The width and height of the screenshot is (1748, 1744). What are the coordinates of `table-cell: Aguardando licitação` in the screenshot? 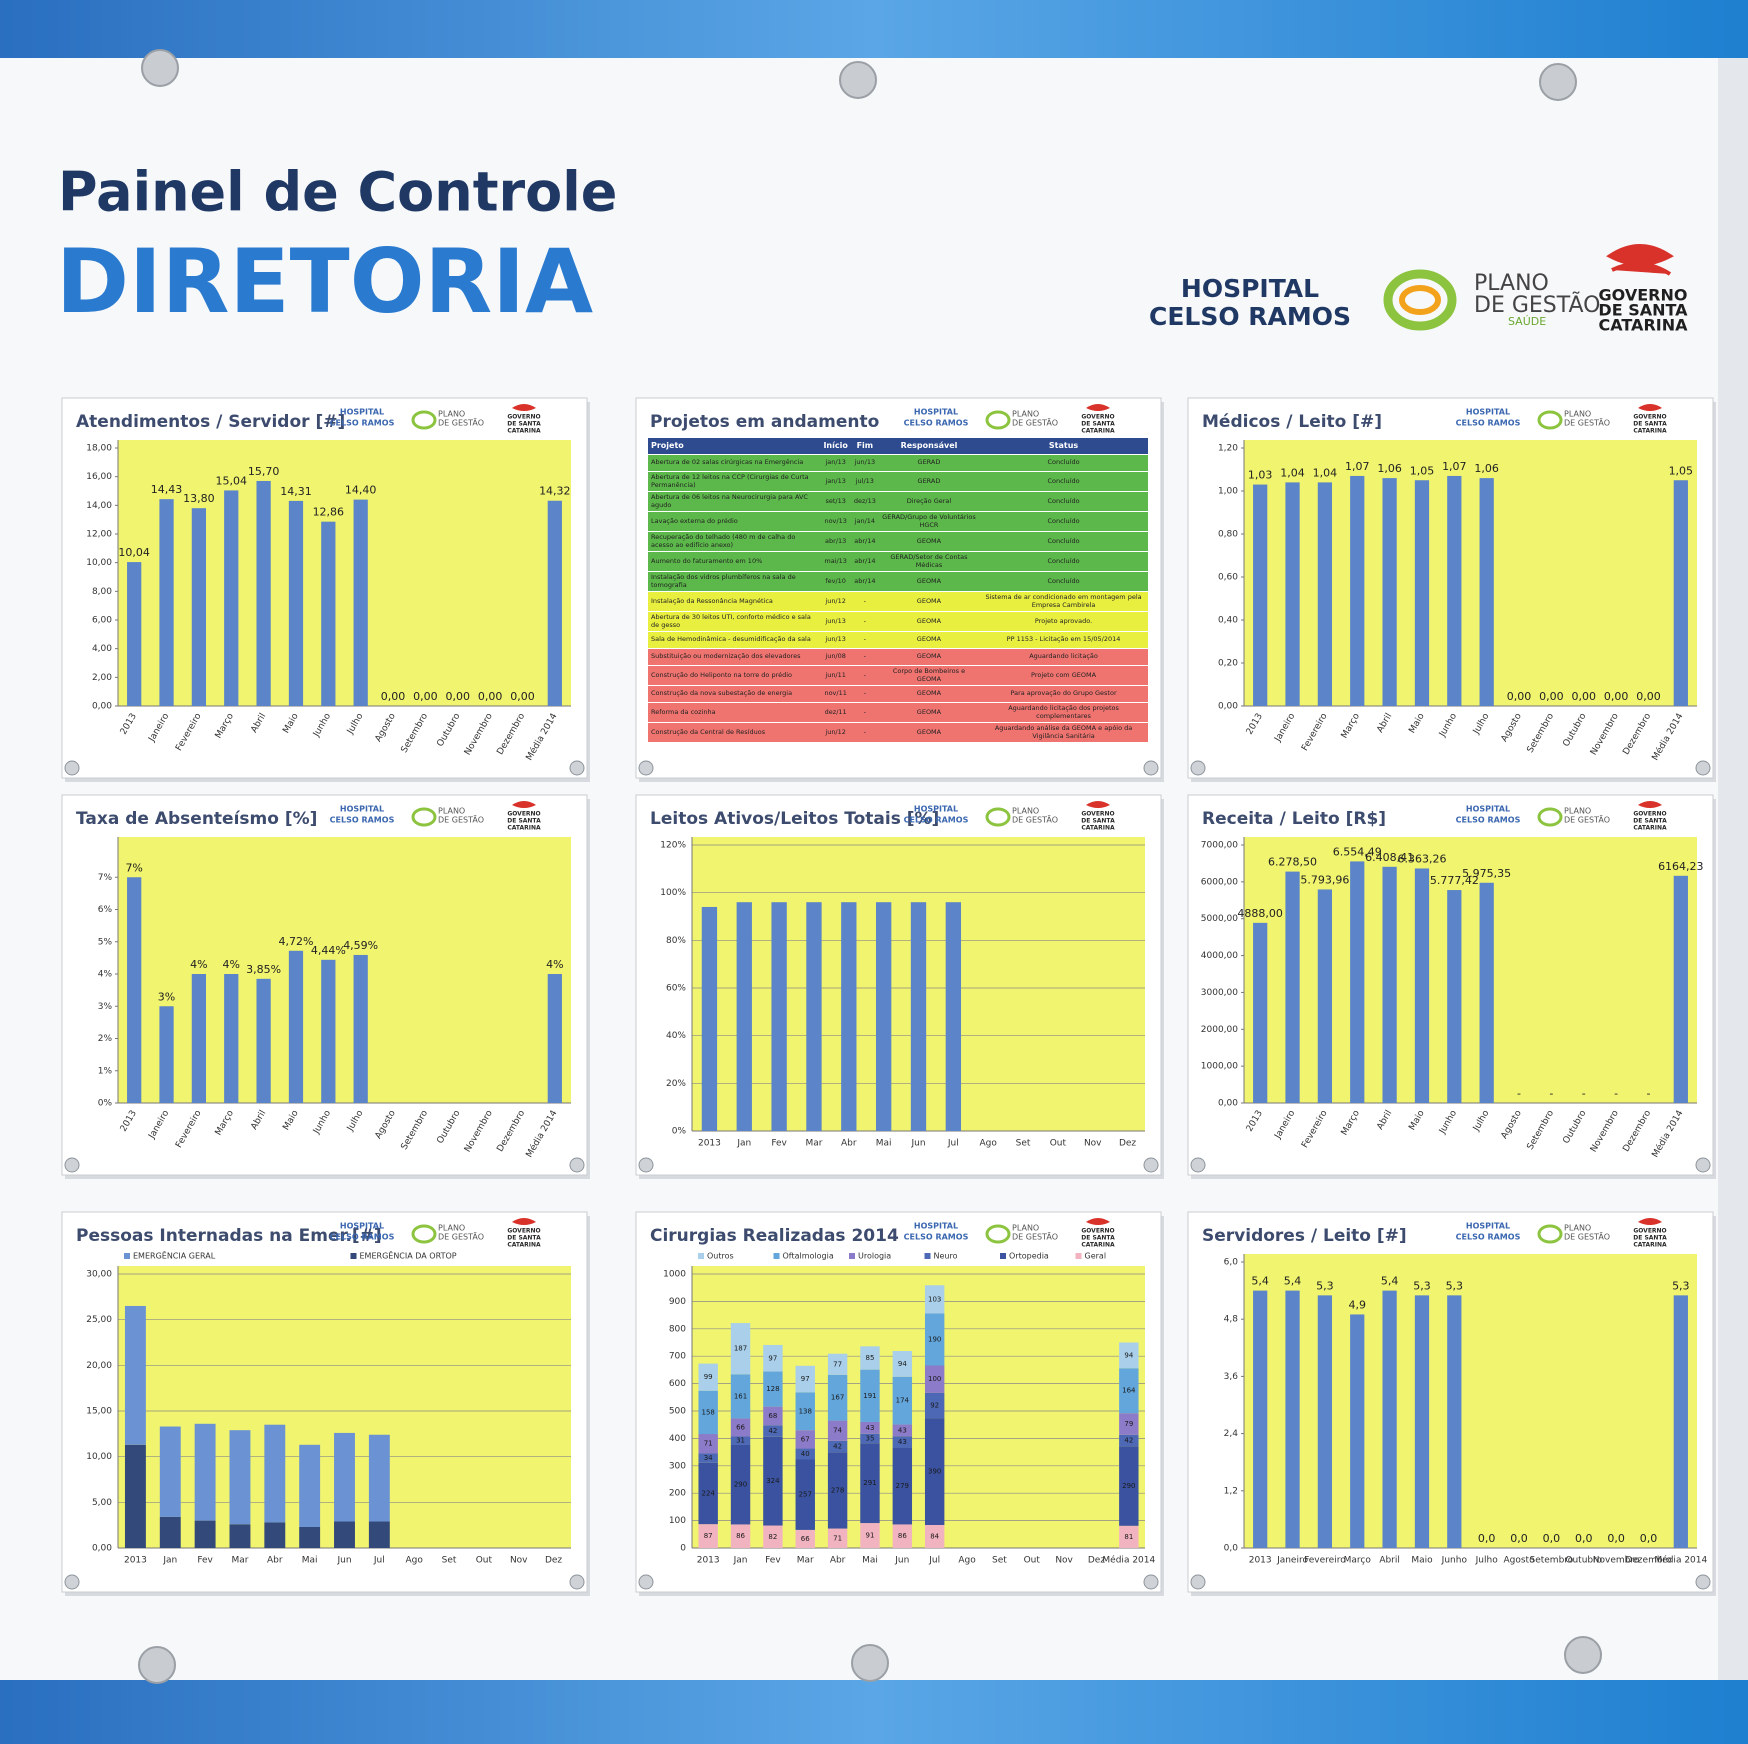 It's located at (1063, 657).